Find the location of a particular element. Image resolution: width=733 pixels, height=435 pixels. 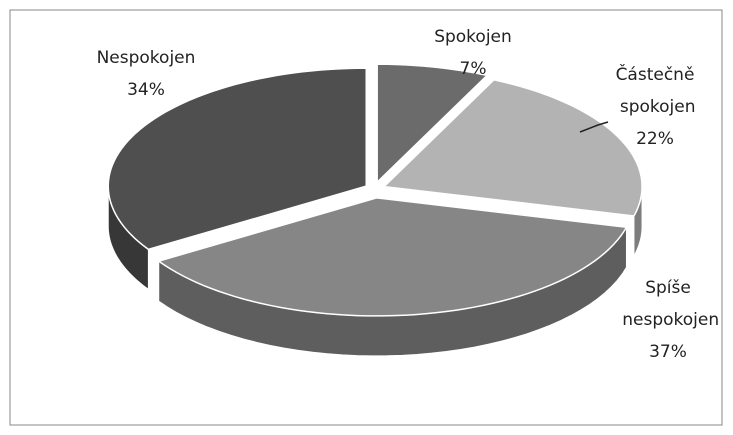

label-line: Spokojen is located at coordinates (473, 37).